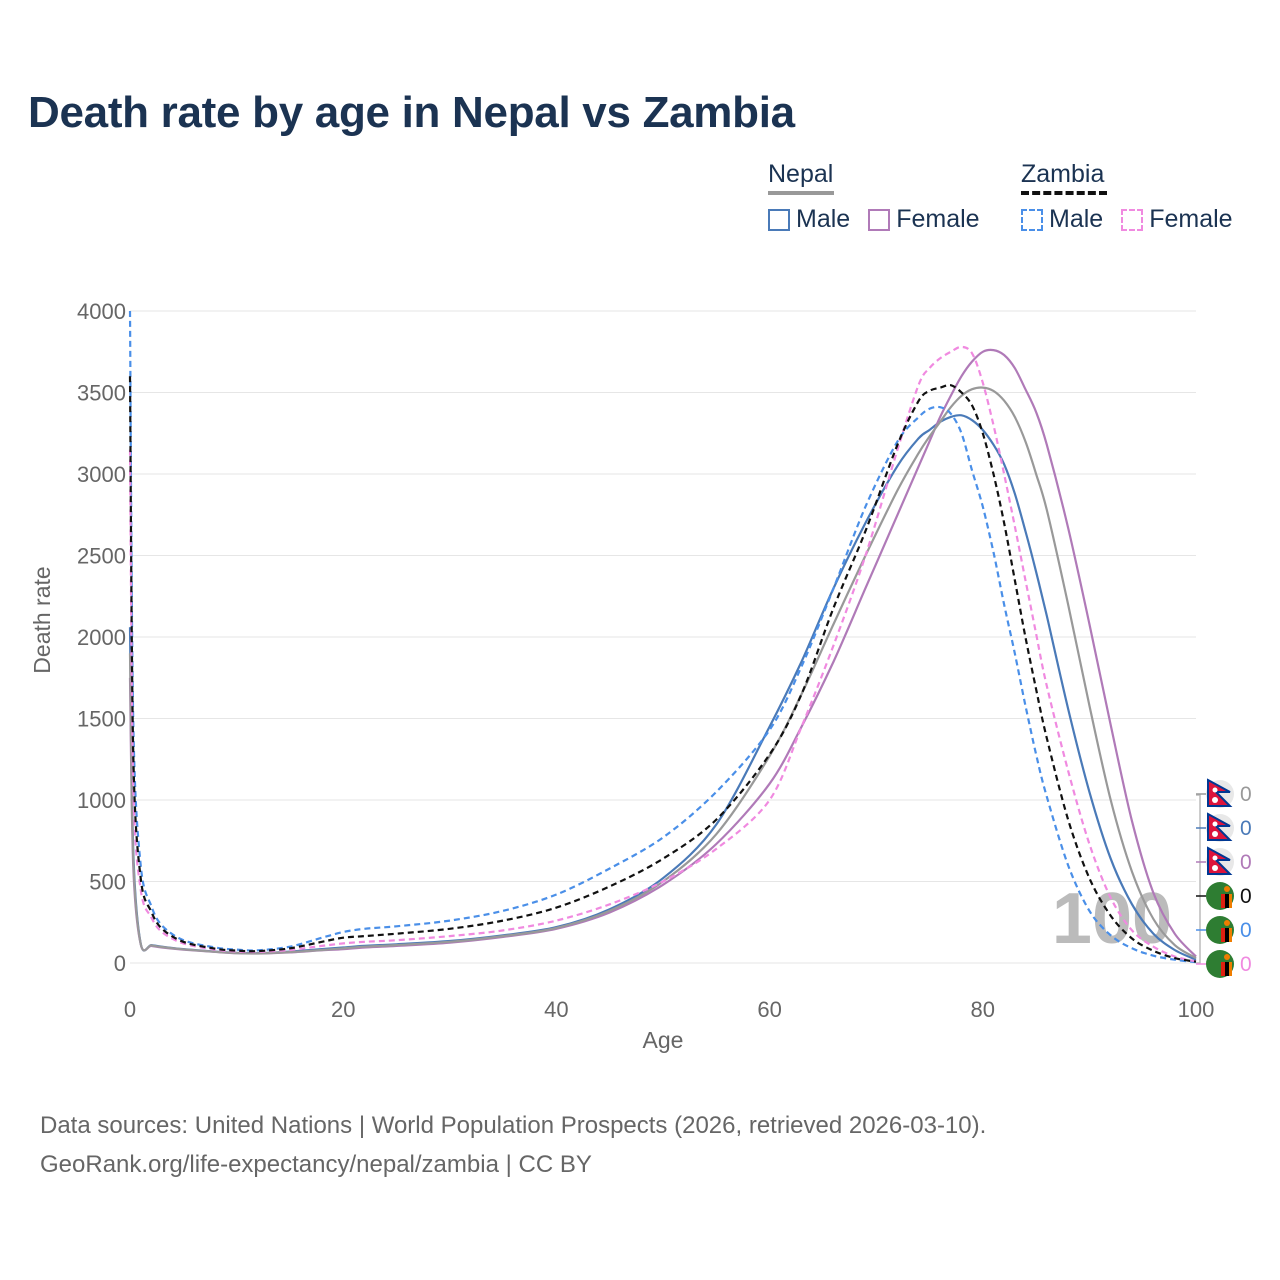 This screenshot has height=1280, width=1280. I want to click on legend-swatch-nepal-male, so click(779, 219).